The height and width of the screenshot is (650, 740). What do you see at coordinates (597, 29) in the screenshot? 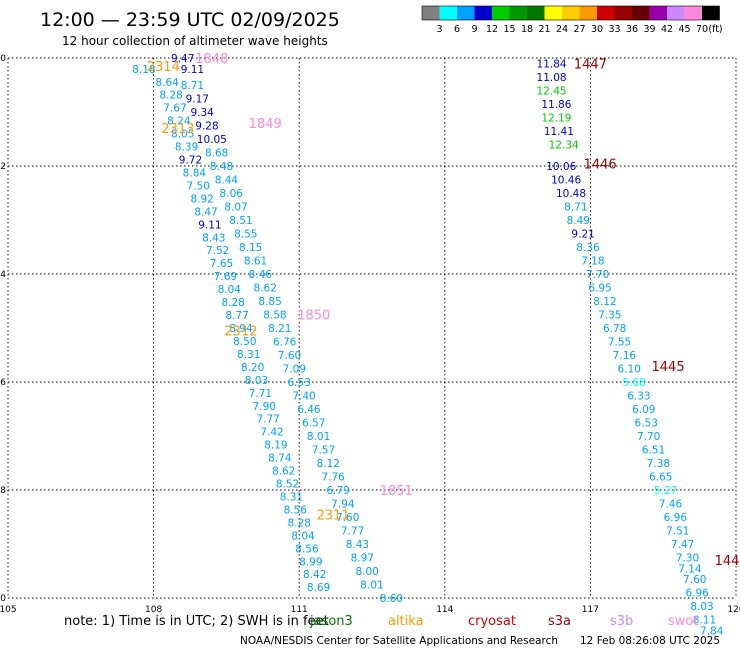
I see `legend-label: 30` at bounding box center [597, 29].